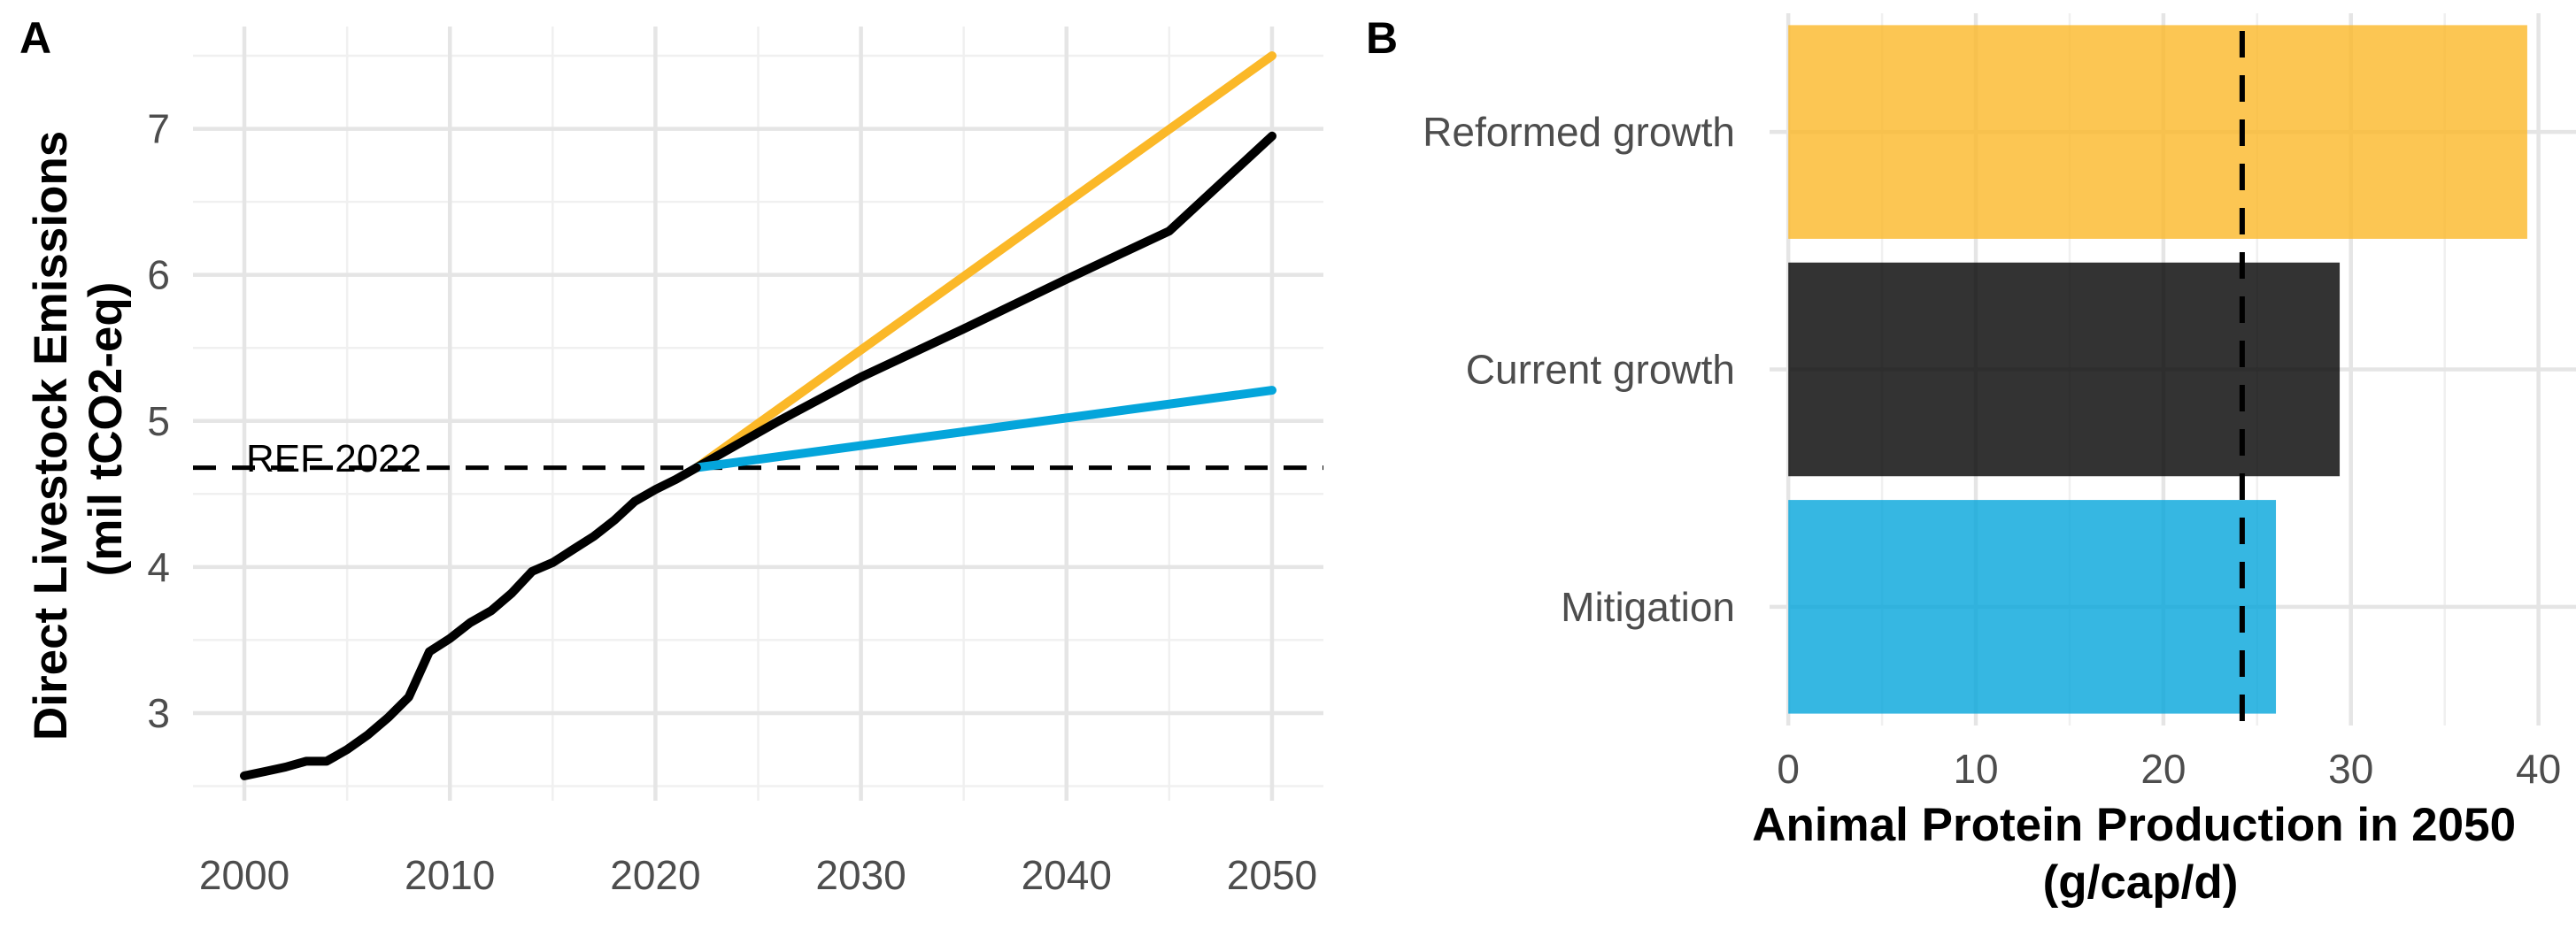 Image resolution: width=2576 pixels, height=929 pixels. What do you see at coordinates (51, 436) in the screenshot?
I see `panel-a-y-axis-title-line1: Direct Livestock Emissions` at bounding box center [51, 436].